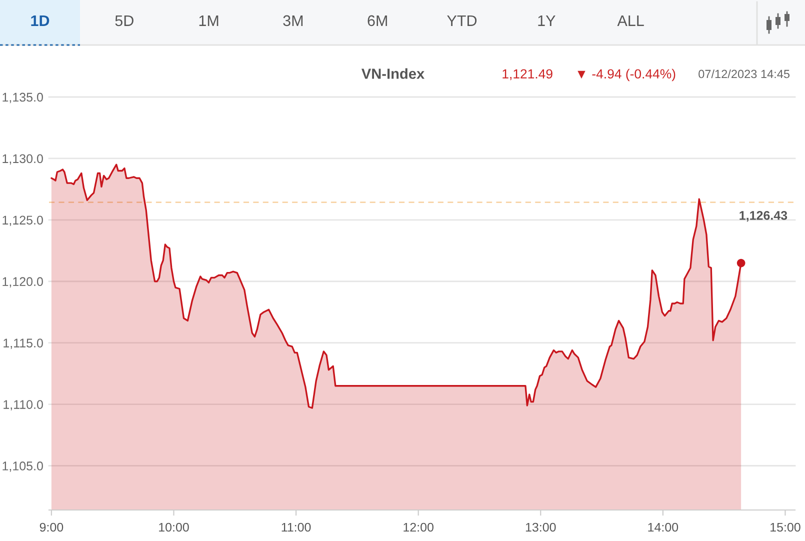 This screenshot has width=805, height=541. Describe the element at coordinates (22, 159) in the screenshot. I see `y-tick-label: 1,130.0` at that location.